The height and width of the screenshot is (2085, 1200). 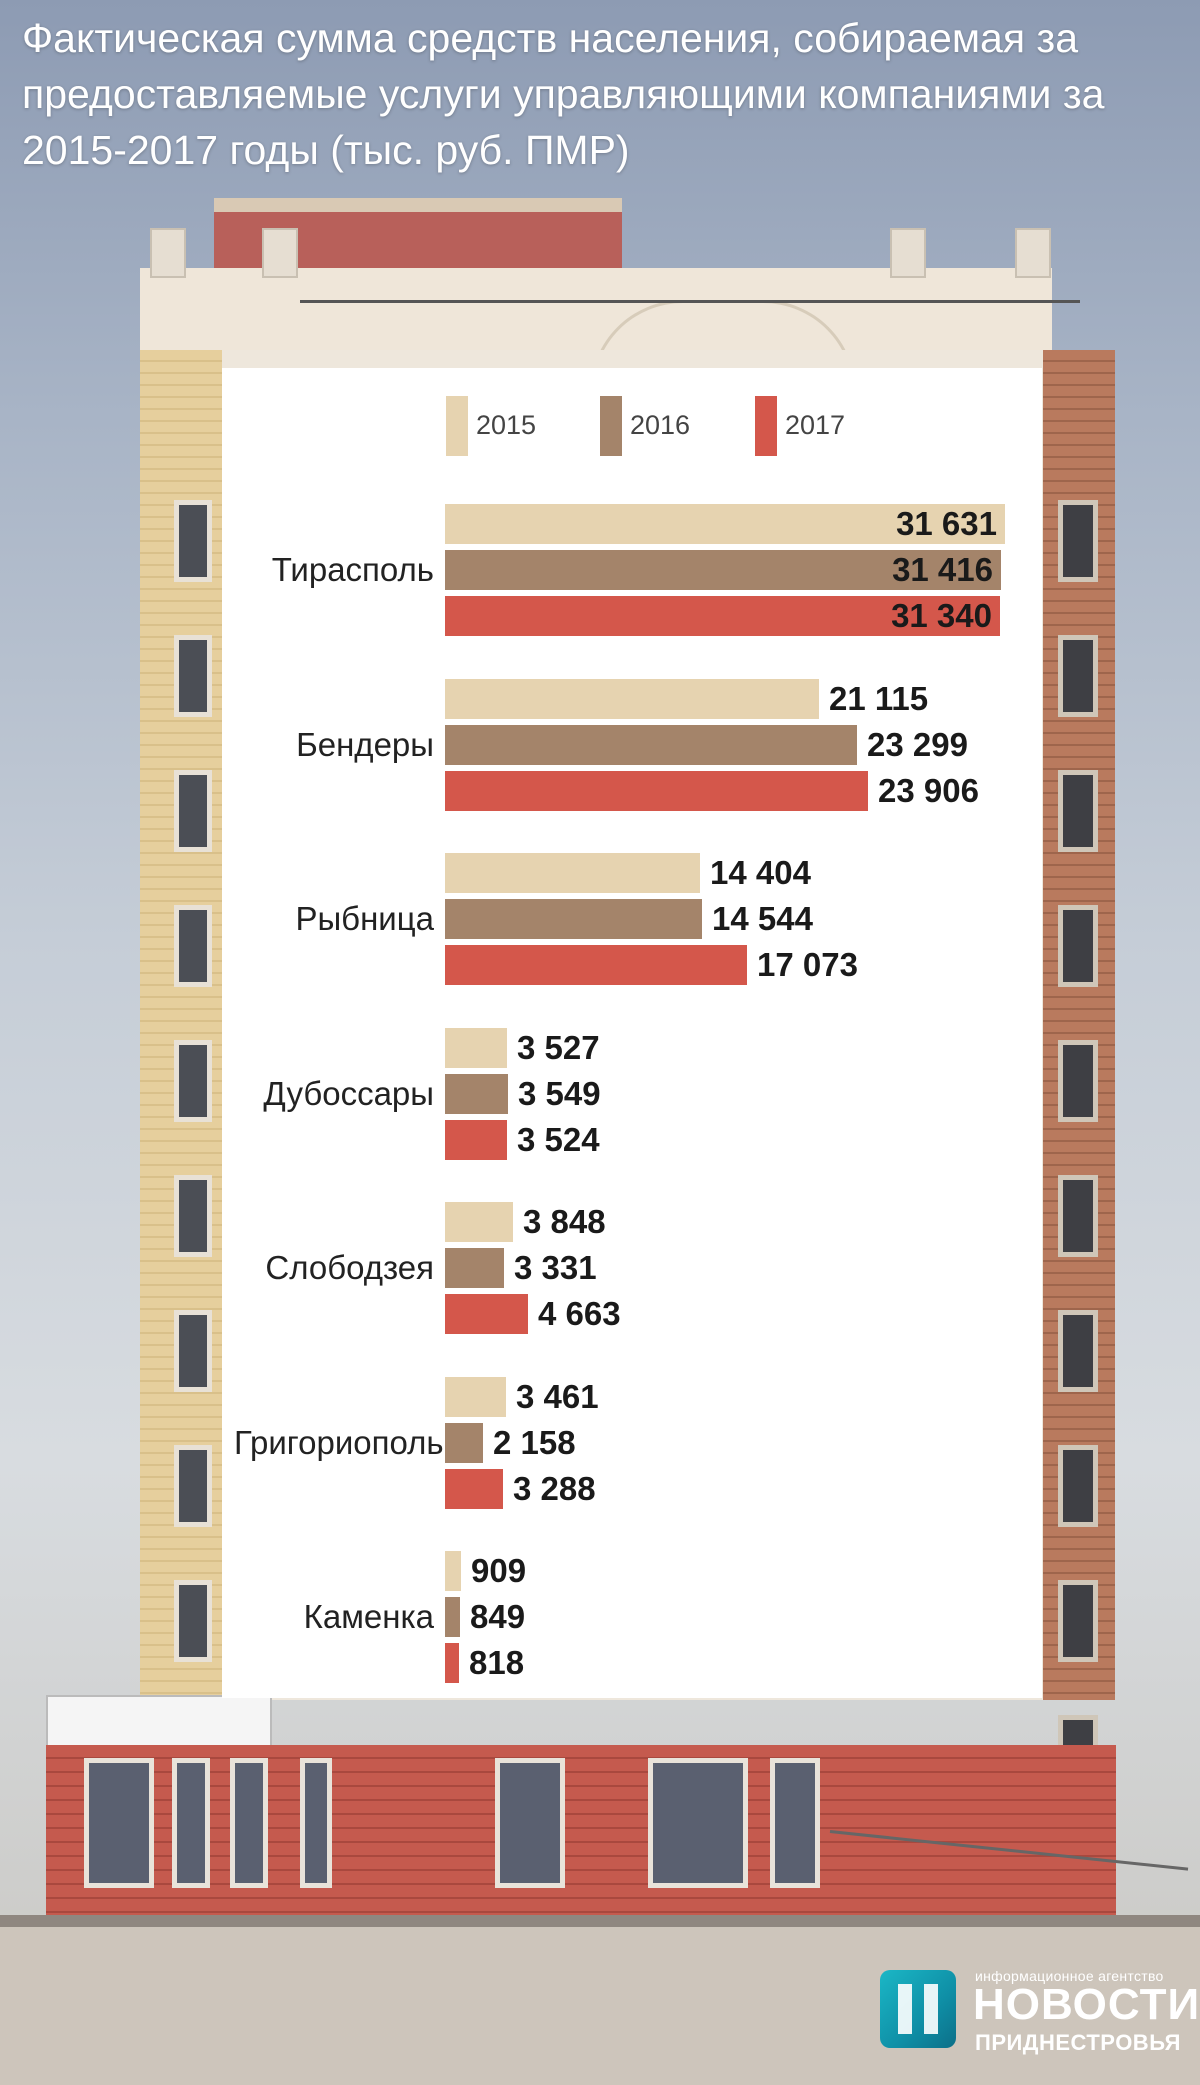 What do you see at coordinates (554, 1488) in the screenshot?
I see `bar-value-label: 3 288` at bounding box center [554, 1488].